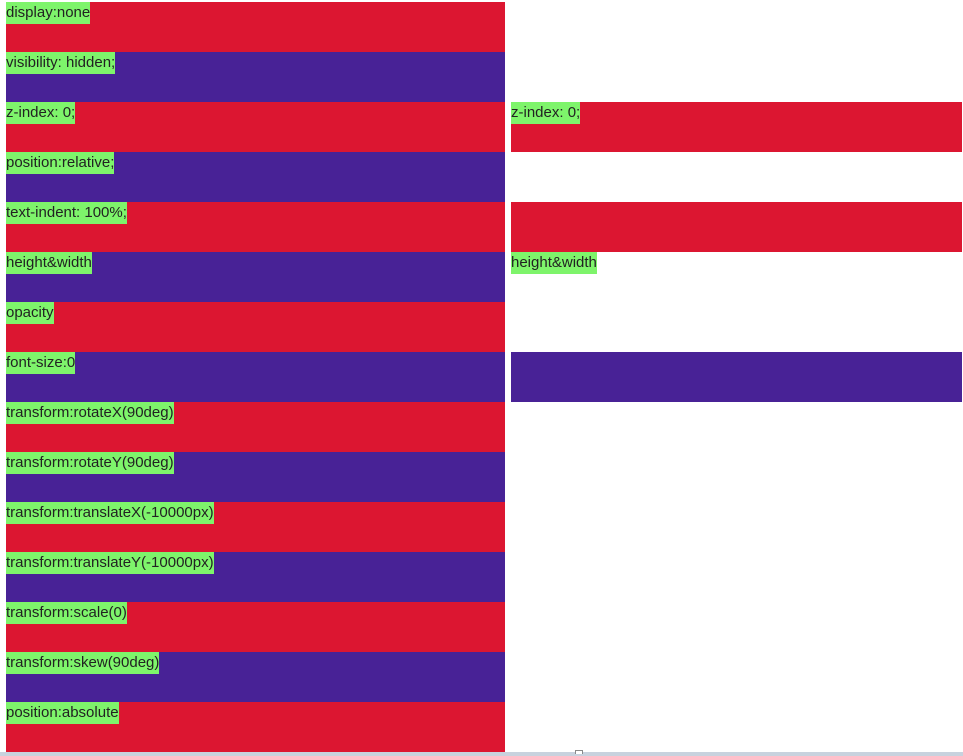  Describe the element at coordinates (90, 463) in the screenshot. I see `demo-label: transform:rotateY(90deg)` at that location.